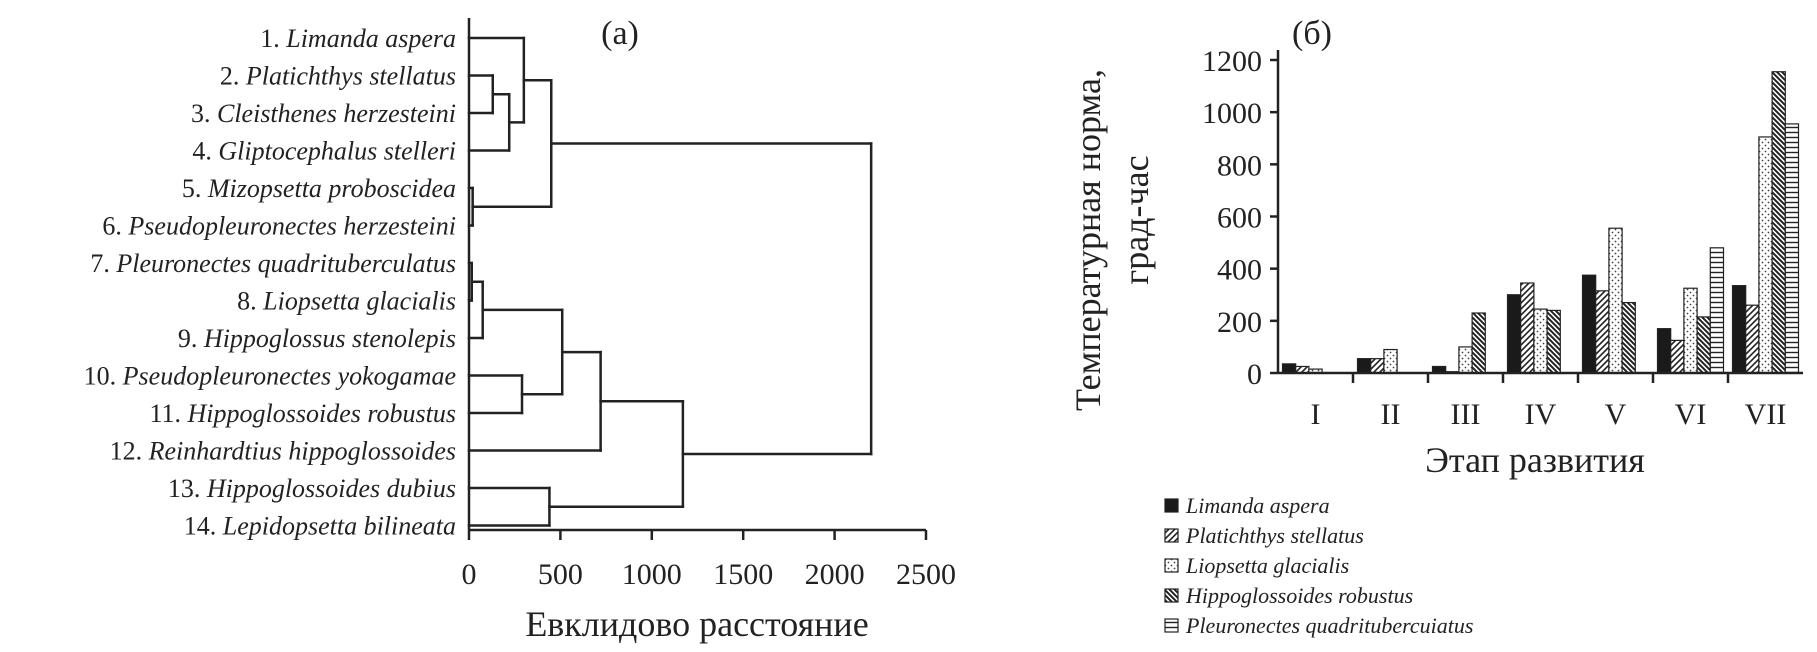 This screenshot has width=1817, height=652. Describe the element at coordinates (346, 301) in the screenshot. I see `leaf-label: 8. Liopsetta glacialis` at that location.